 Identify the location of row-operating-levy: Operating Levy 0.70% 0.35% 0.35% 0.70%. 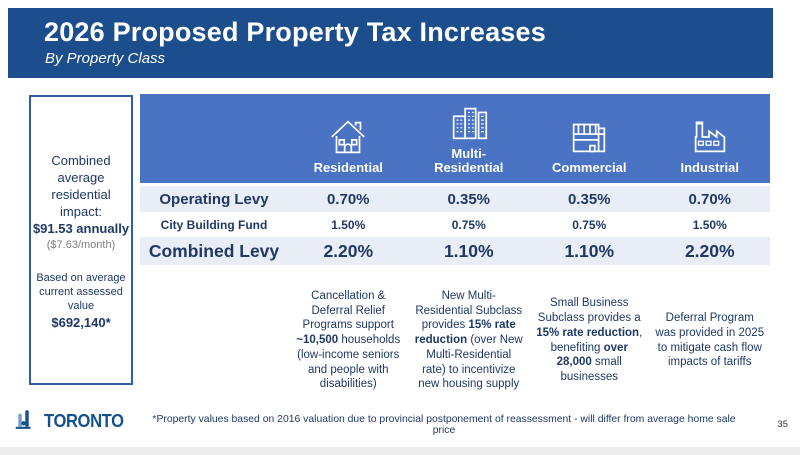
(455, 199).